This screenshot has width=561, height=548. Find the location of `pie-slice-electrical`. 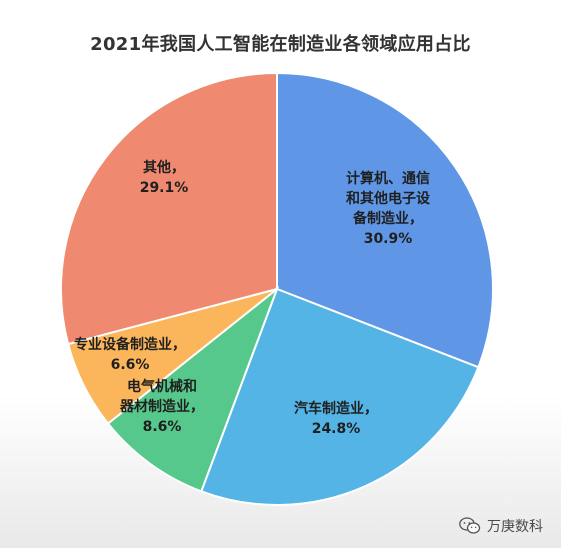

pie-slice-electrical is located at coordinates (193, 389).